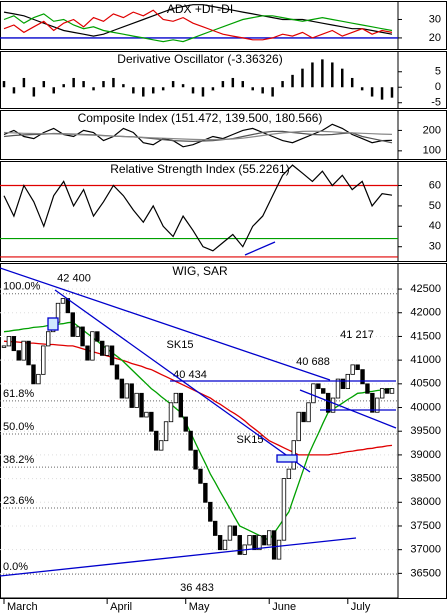  What do you see at coordinates (15, 567) in the screenshot?
I see `fib-label: 0.0%` at bounding box center [15, 567].